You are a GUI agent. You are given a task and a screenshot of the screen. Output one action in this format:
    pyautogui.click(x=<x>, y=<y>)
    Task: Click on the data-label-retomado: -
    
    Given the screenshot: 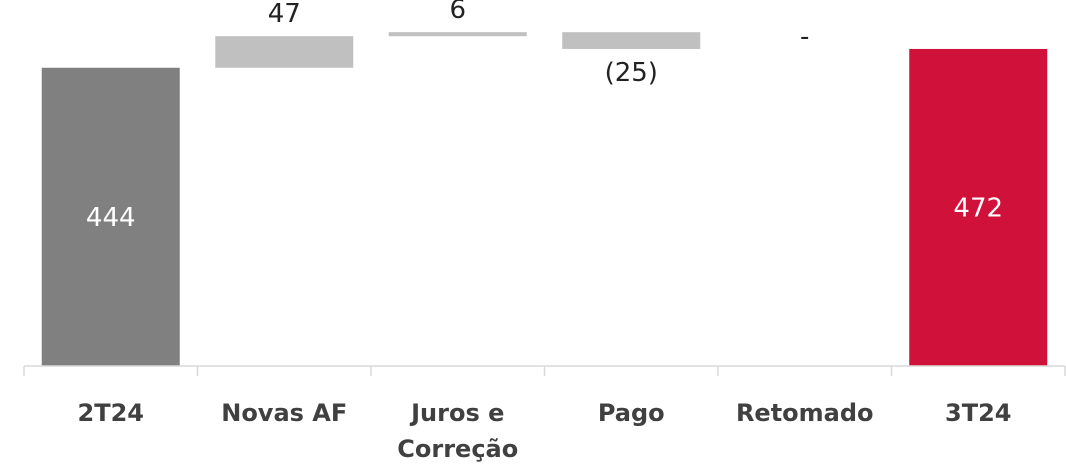 What is the action you would take?
    pyautogui.click(x=804, y=37)
    